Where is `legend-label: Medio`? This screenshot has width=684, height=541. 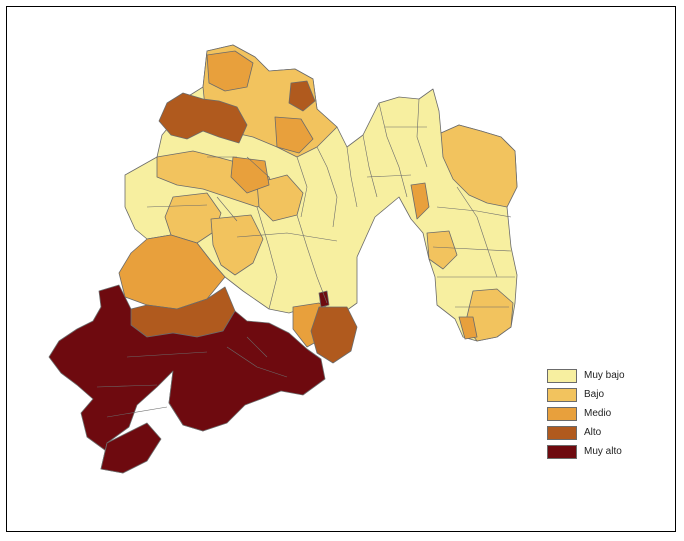 legend-label: Medio is located at coordinates (598, 413).